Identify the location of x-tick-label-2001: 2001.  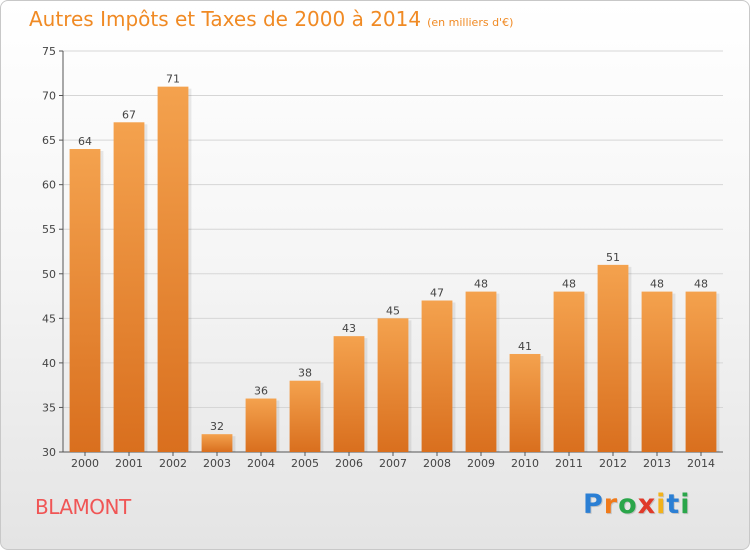
(129, 463).